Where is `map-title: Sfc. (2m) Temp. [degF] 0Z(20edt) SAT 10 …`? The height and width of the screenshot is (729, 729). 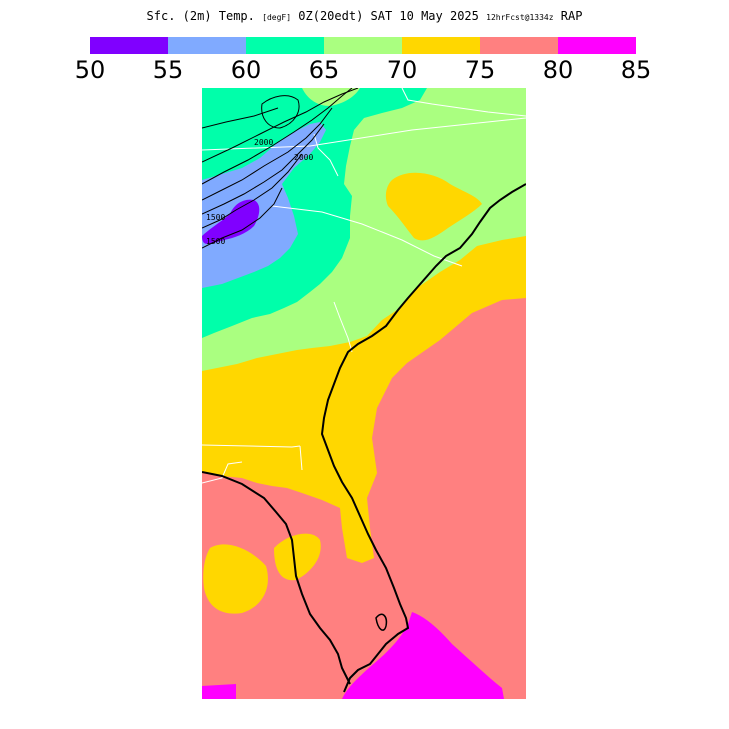 map-title: Sfc. (2m) Temp. [degF] 0Z(20edt) SAT 10 … is located at coordinates (364, 18).